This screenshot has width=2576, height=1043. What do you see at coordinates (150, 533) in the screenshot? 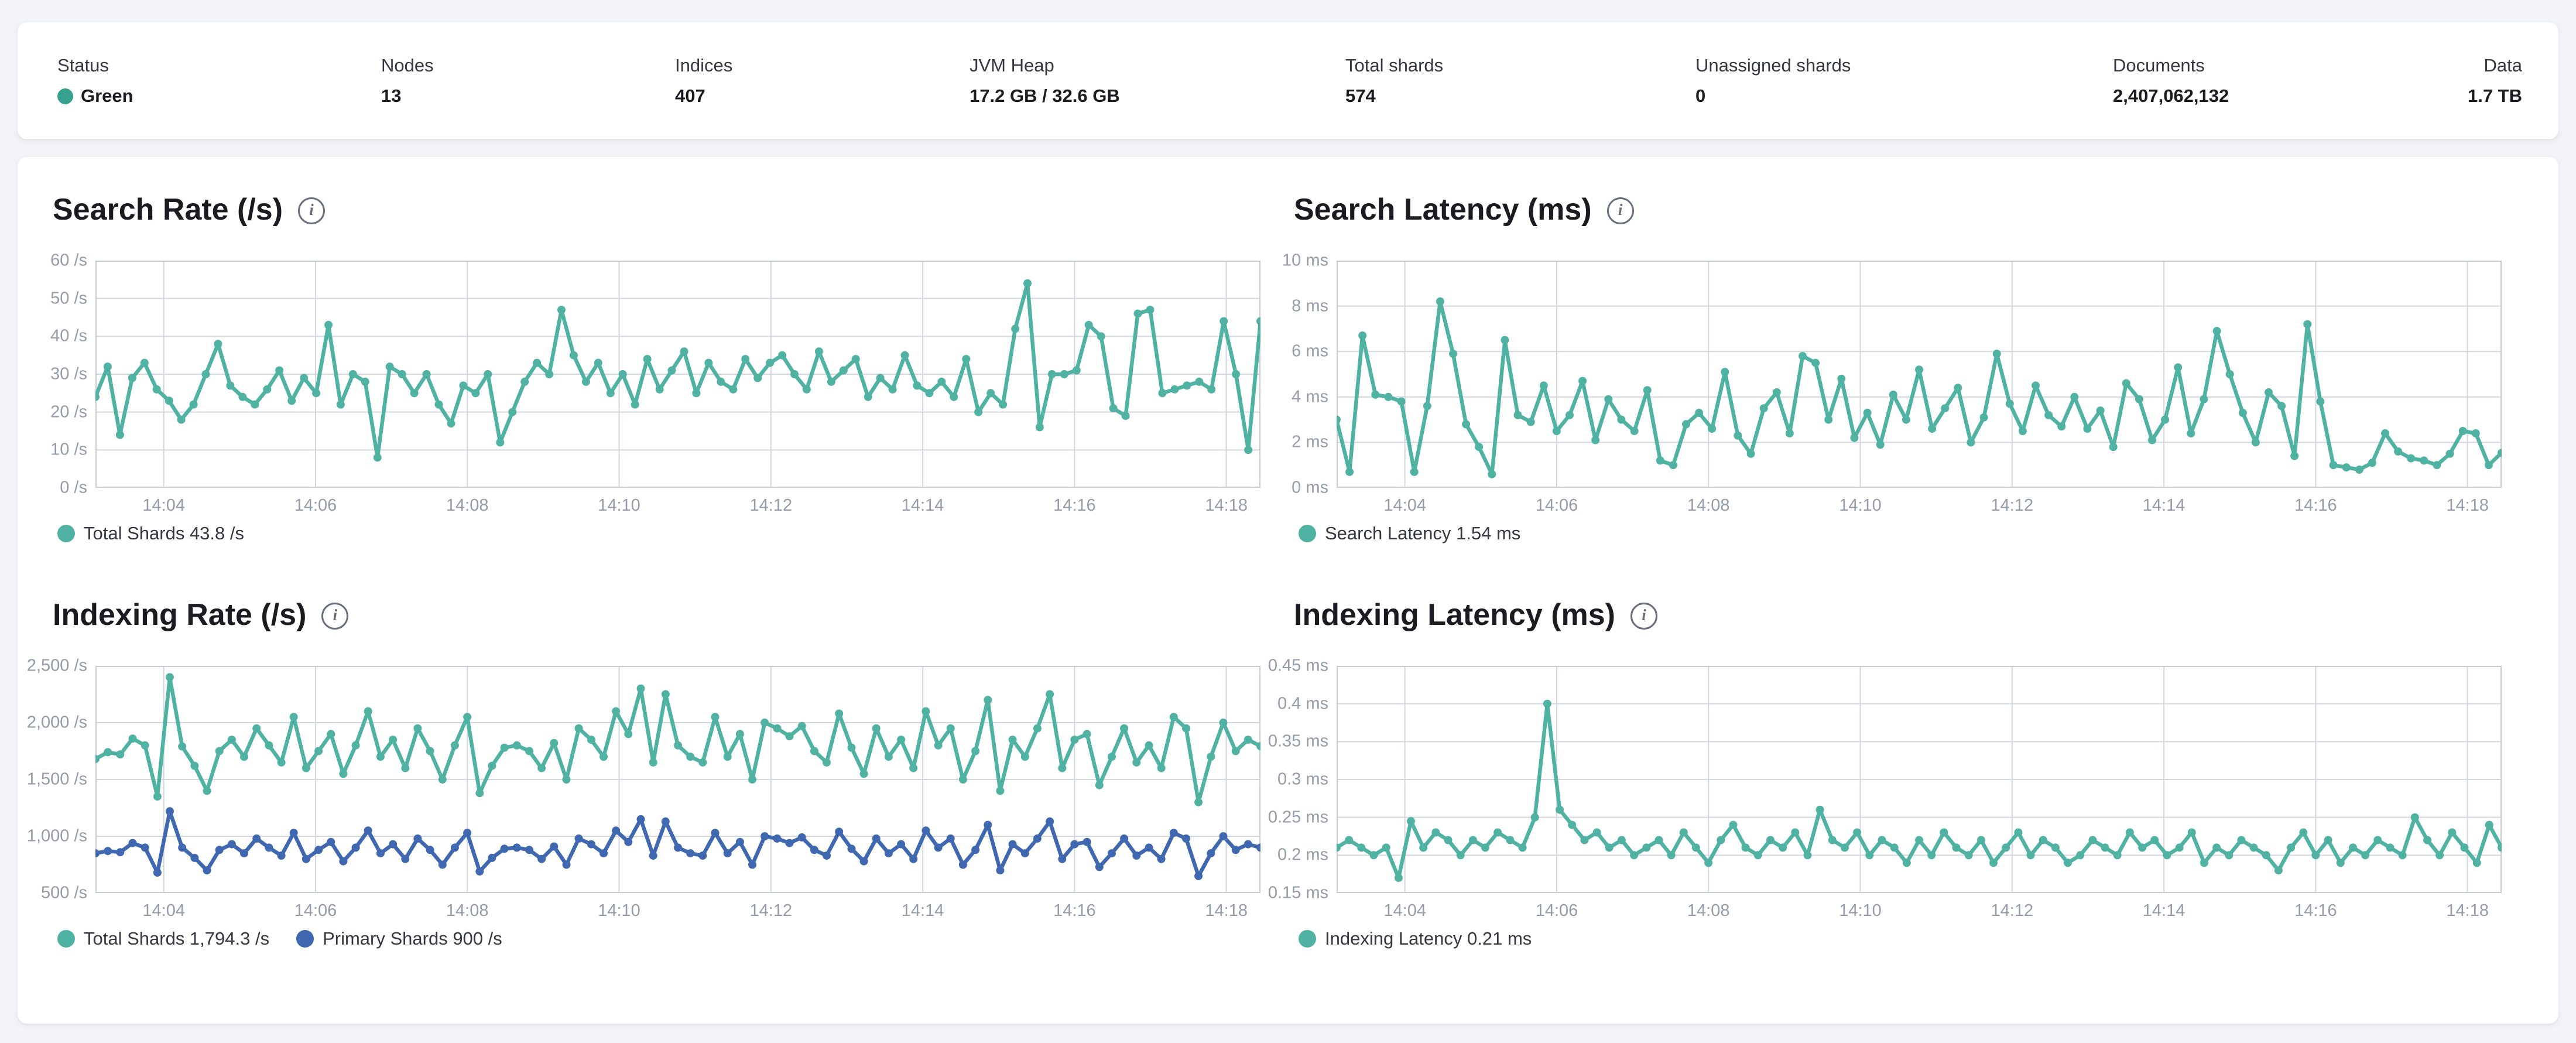
I see `legend-item: Total Shards 43.8 /s` at bounding box center [150, 533].